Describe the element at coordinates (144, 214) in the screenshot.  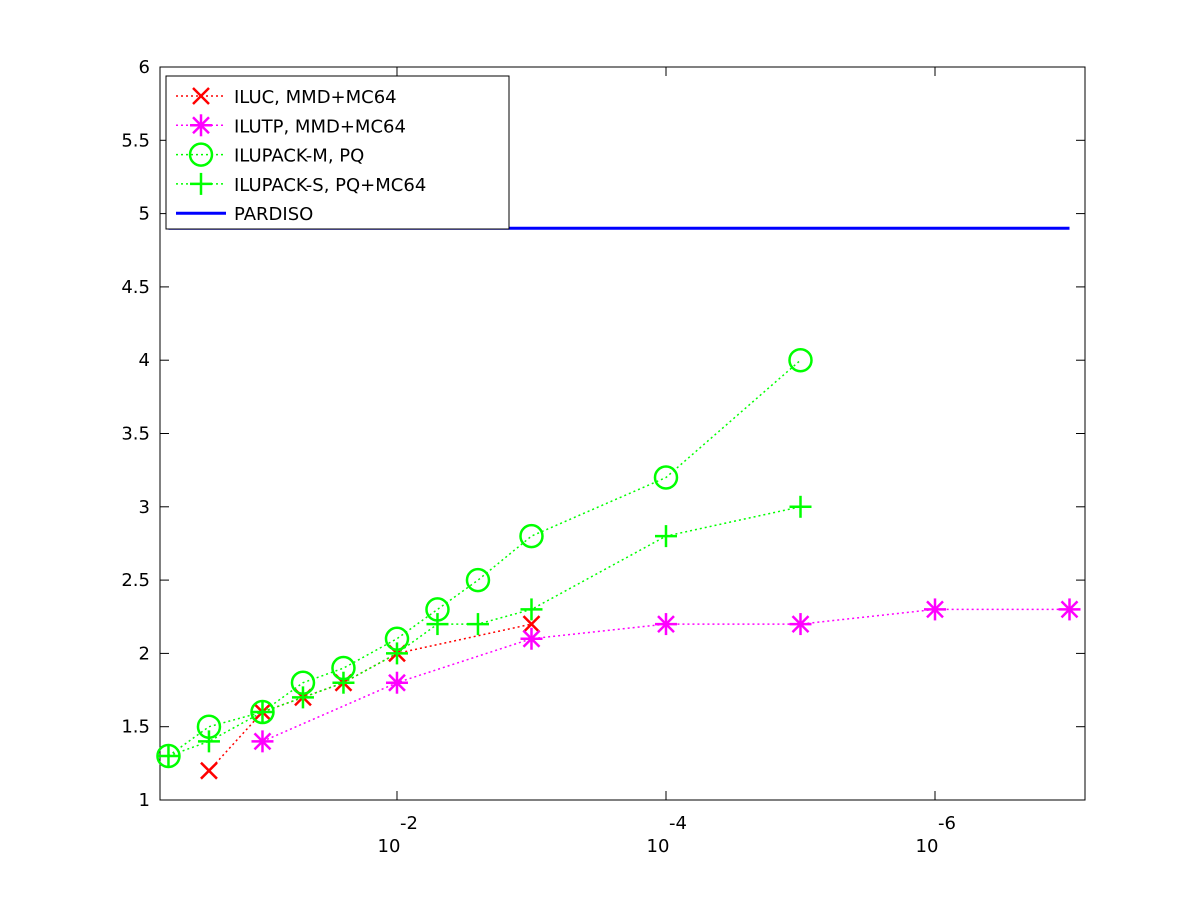
I see `y-tick-label: 5` at that location.